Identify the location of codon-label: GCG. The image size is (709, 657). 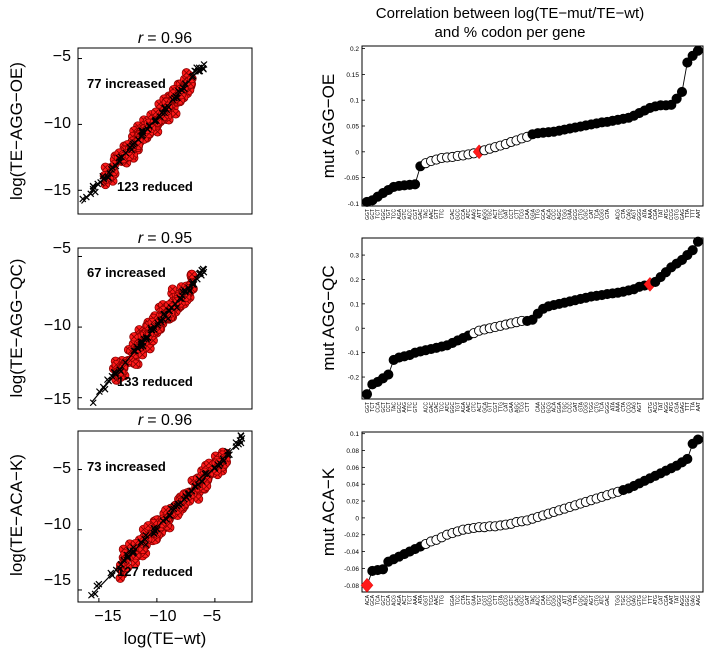
(549, 408).